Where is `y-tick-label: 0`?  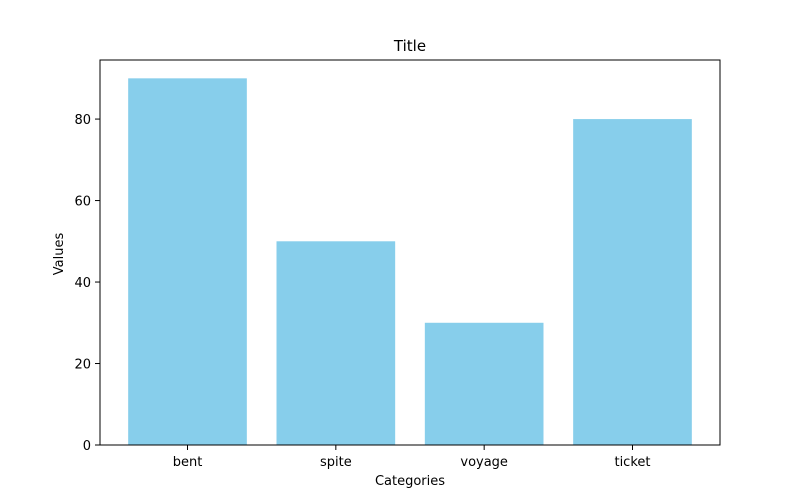 y-tick-label: 0 is located at coordinates (87, 446).